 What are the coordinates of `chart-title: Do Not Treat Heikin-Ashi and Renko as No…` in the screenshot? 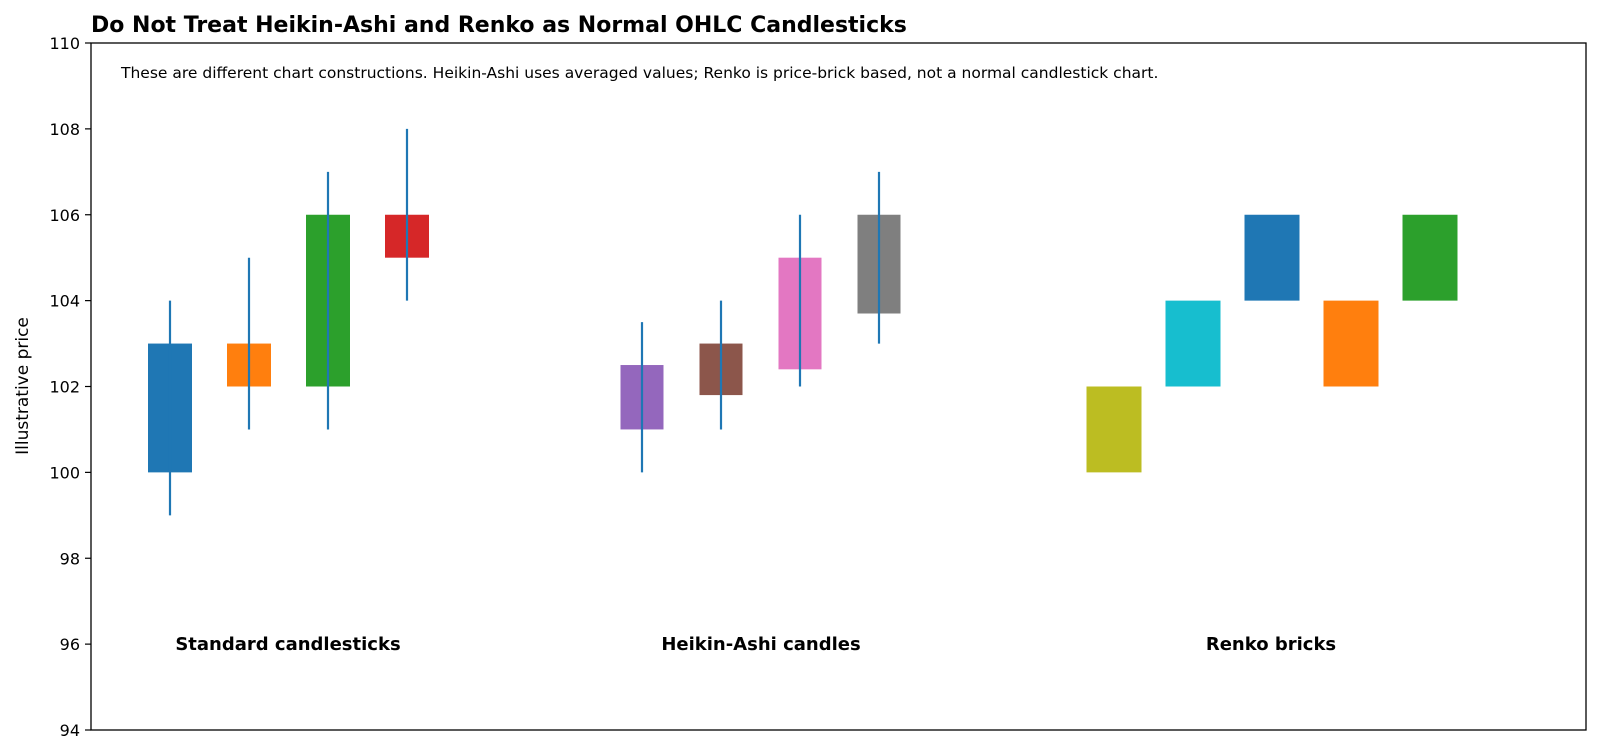 It's located at (499, 25).